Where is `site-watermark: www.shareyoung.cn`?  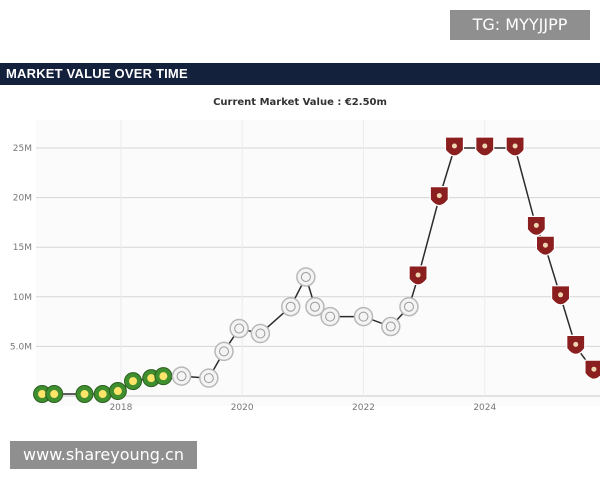 site-watermark: www.shareyoung.cn is located at coordinates (103, 455).